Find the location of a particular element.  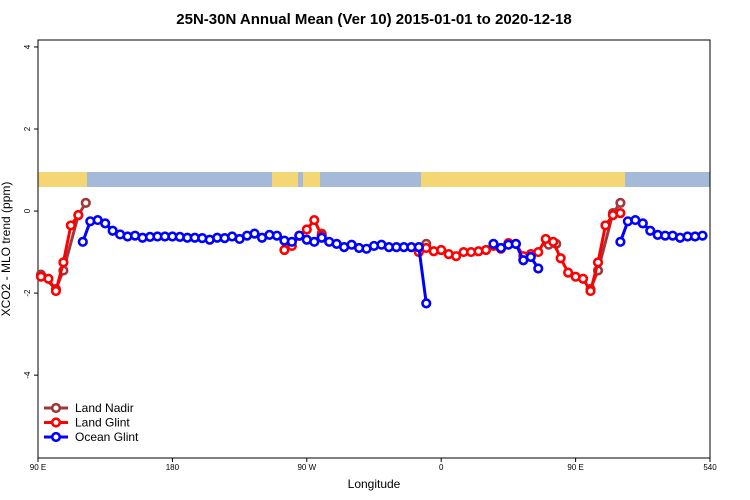

y-tick-label: -2 is located at coordinates (27, 293).